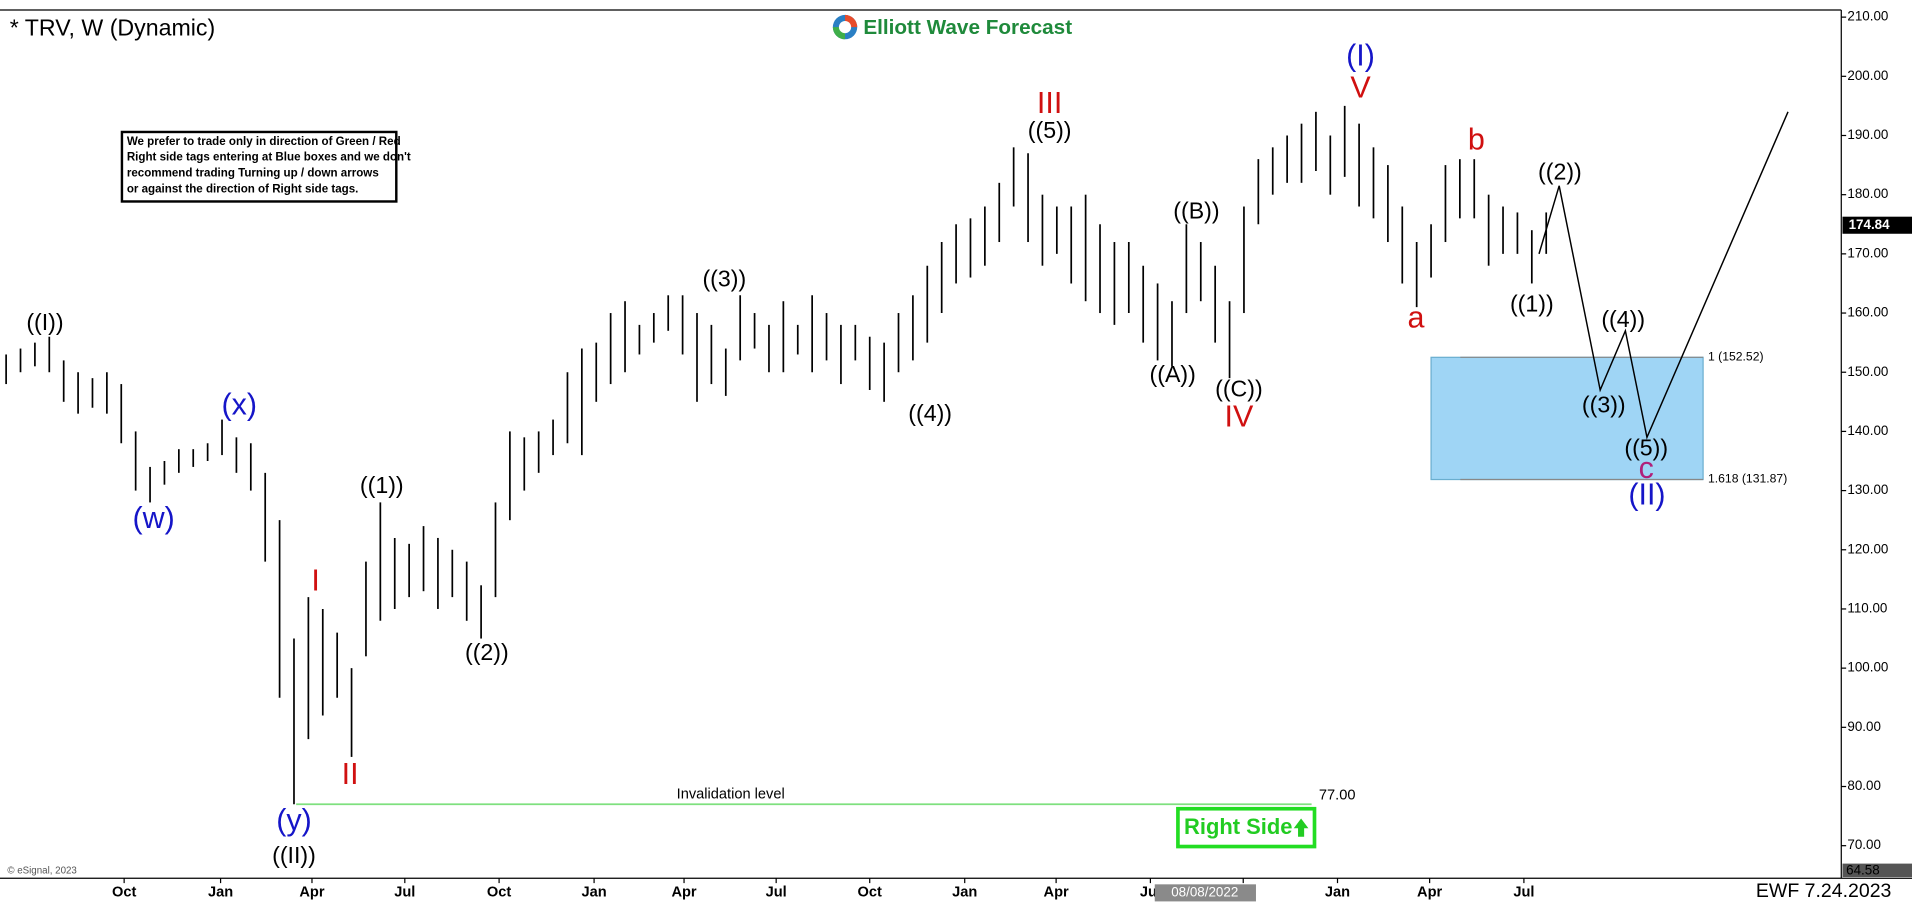 The width and height of the screenshot is (1912, 909). Describe the element at coordinates (1867, 548) in the screenshot. I see `y-tick-label: 120.00` at that location.